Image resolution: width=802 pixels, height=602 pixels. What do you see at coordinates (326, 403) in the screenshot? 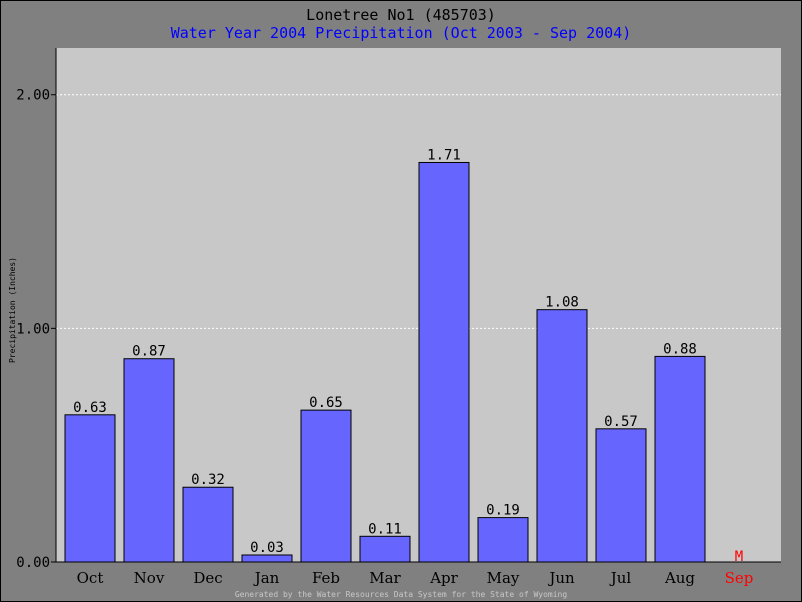
I see `bar-value-label: 0.65` at bounding box center [326, 403].